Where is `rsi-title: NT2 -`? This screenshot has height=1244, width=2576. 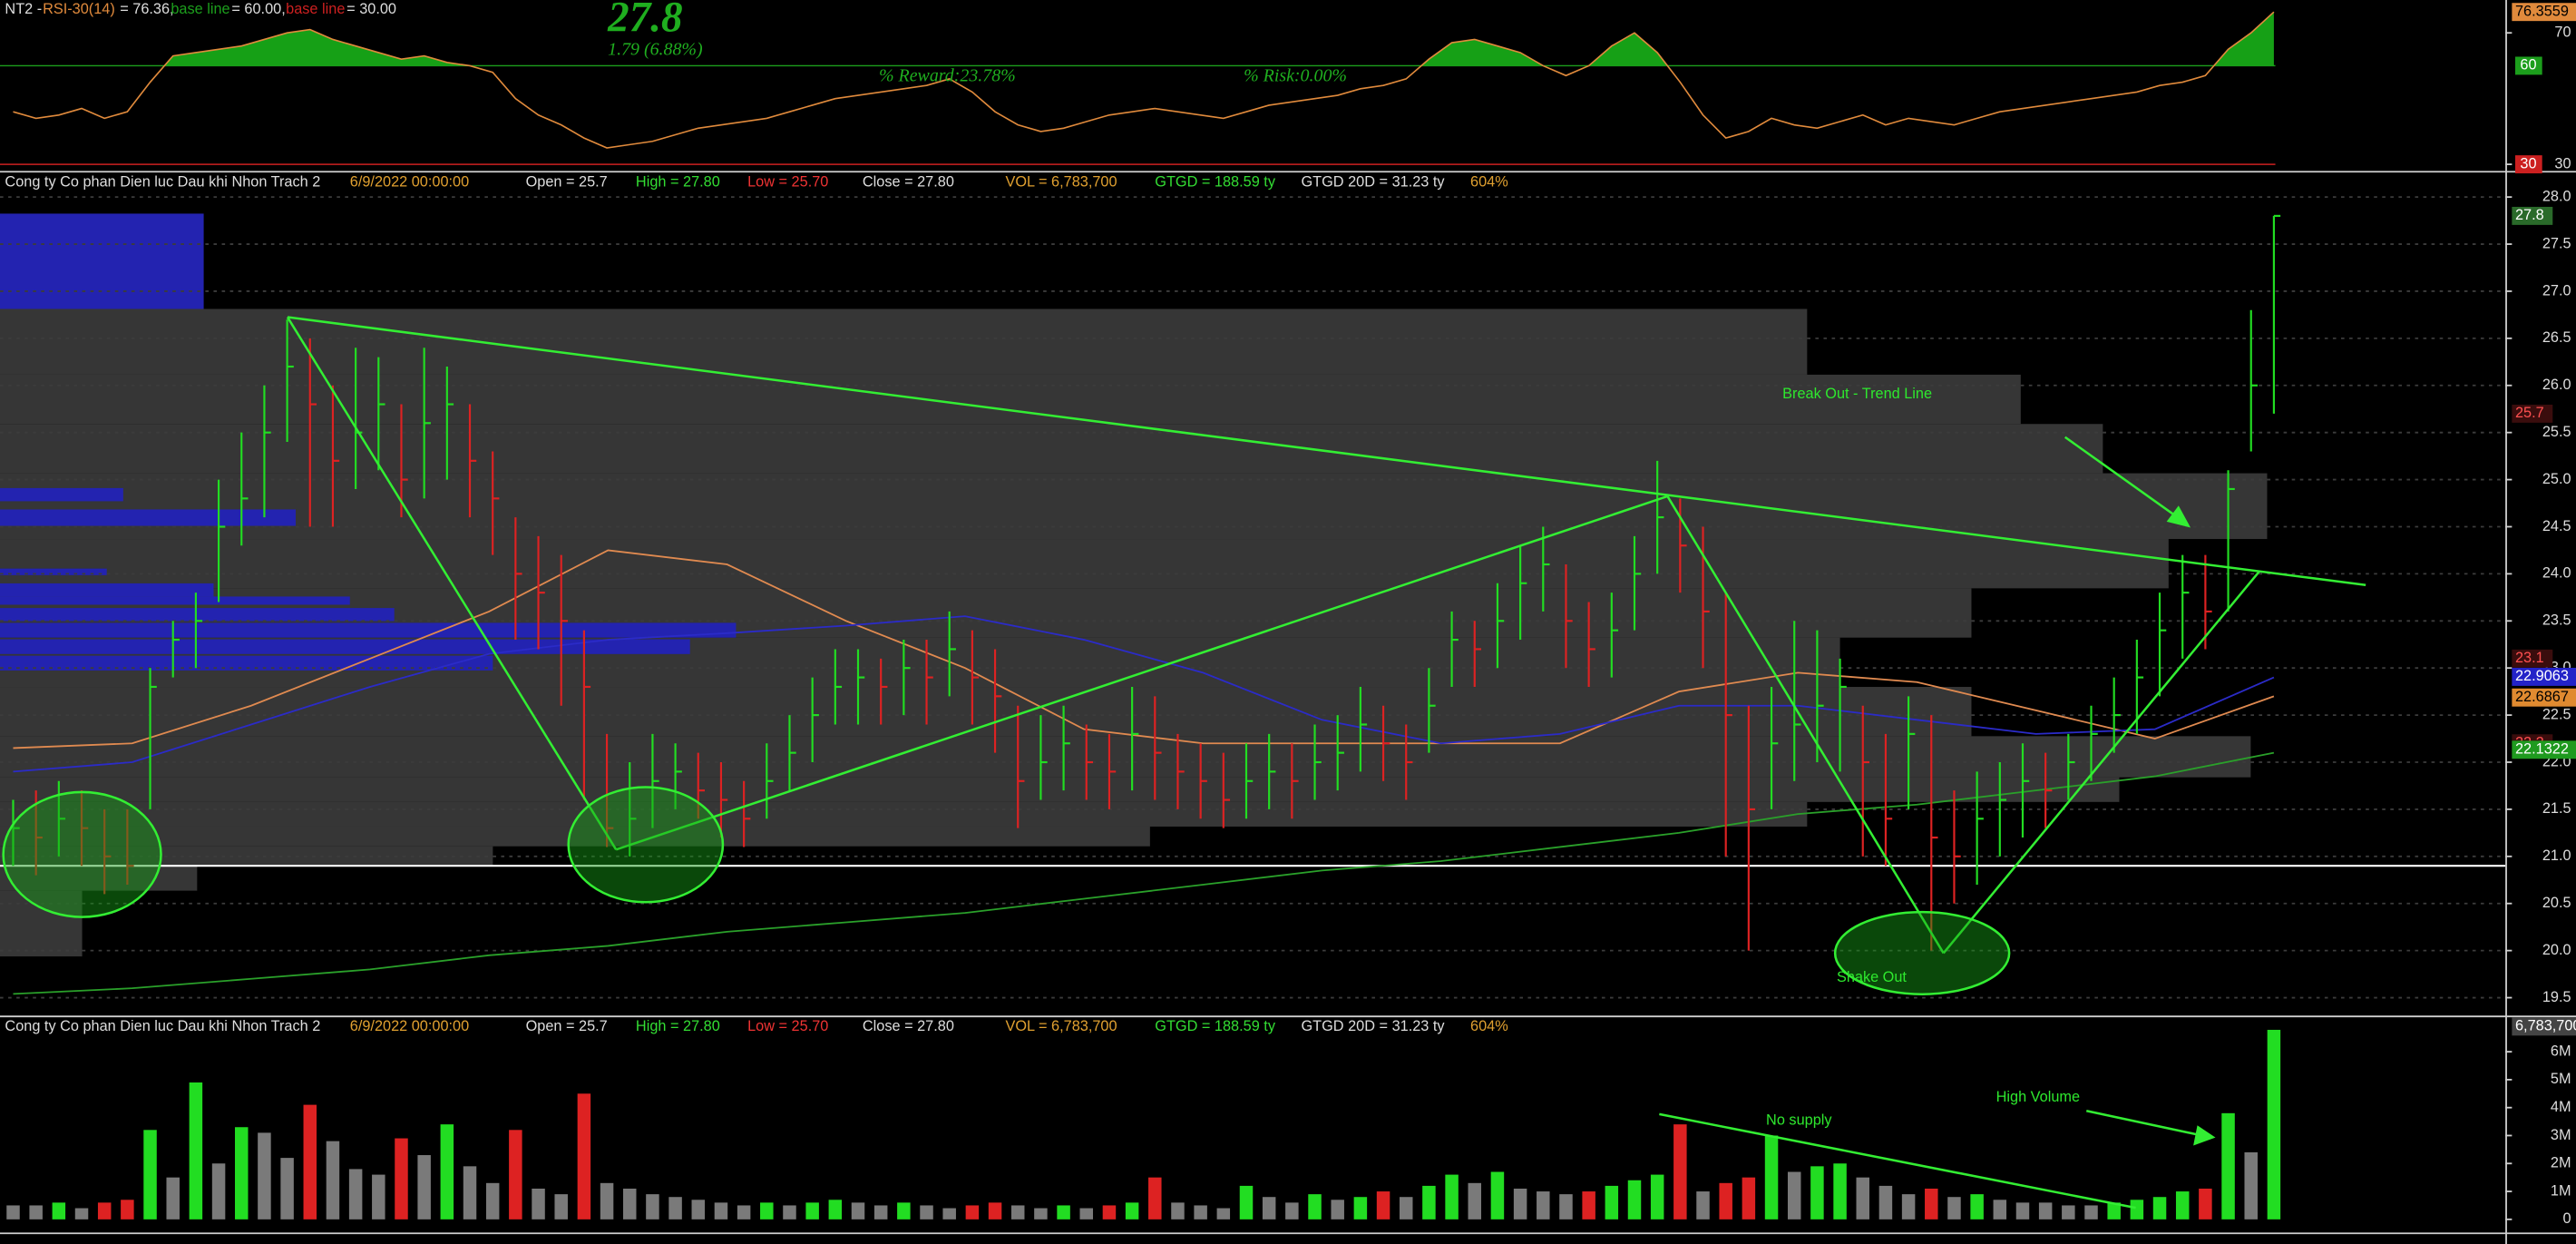 rsi-title: NT2 - is located at coordinates (23, 9).